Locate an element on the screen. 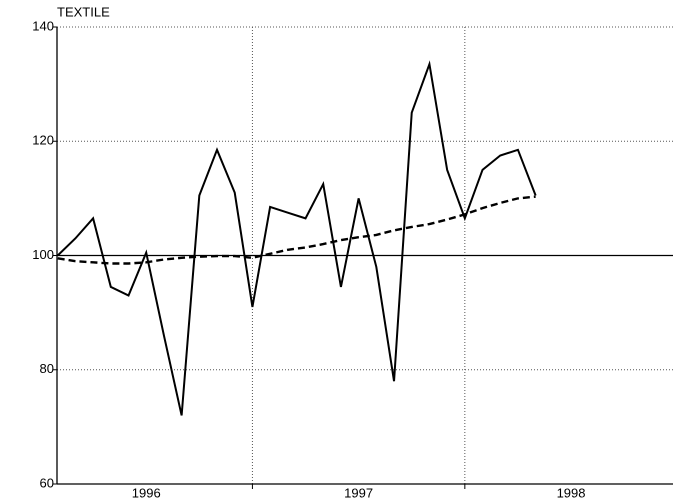 The height and width of the screenshot is (503, 674). y-tick-label: 100 is located at coordinates (43, 254).